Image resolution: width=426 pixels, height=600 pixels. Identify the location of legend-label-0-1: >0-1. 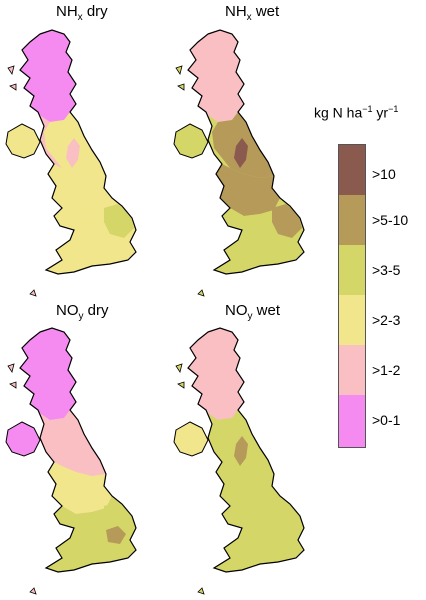
(386, 420).